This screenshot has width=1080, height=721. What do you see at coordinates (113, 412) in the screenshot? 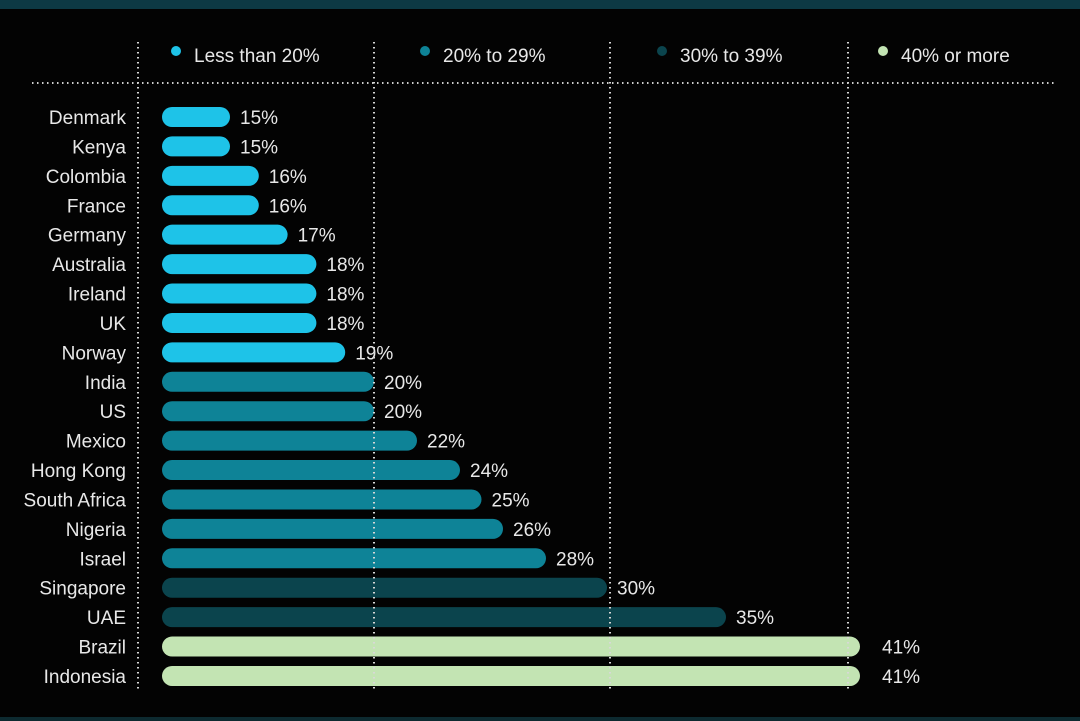
I see `category-label: US` at bounding box center [113, 412].